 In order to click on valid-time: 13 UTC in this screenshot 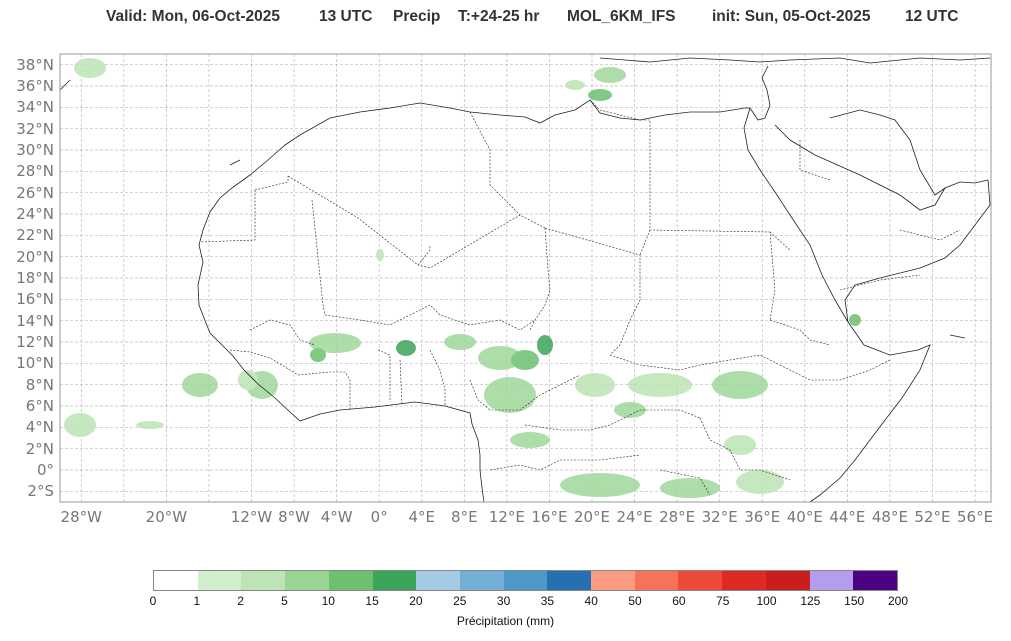, I will do `click(346, 16)`.